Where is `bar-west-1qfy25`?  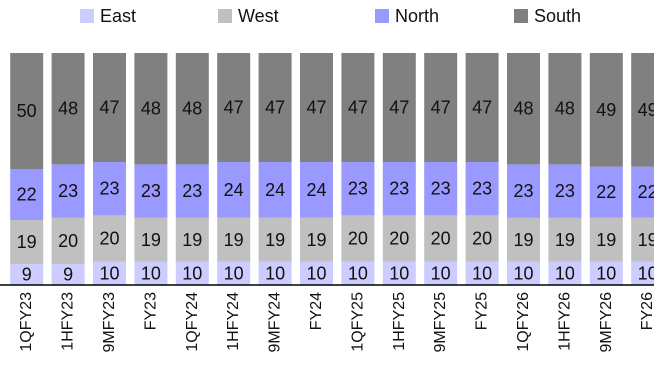 bar-west-1qfy25 is located at coordinates (358, 238).